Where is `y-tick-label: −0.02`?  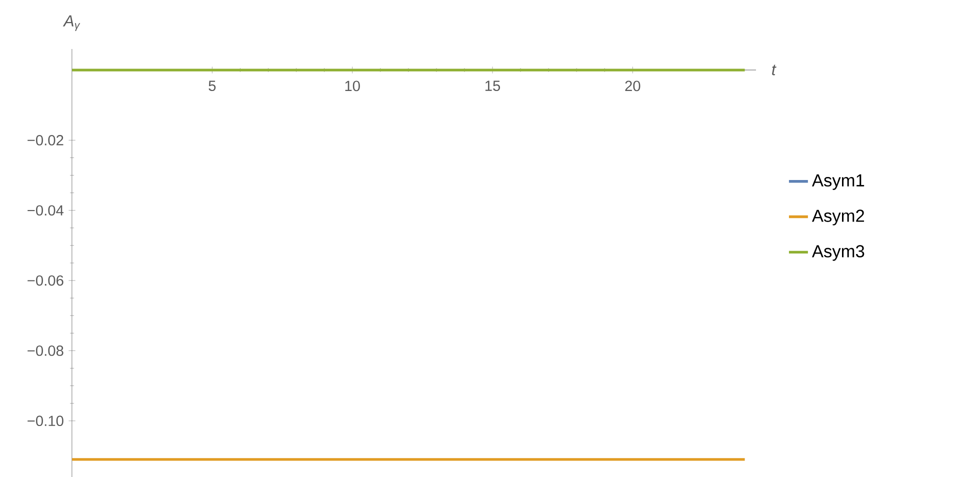
y-tick-label: −0.02 is located at coordinates (46, 140).